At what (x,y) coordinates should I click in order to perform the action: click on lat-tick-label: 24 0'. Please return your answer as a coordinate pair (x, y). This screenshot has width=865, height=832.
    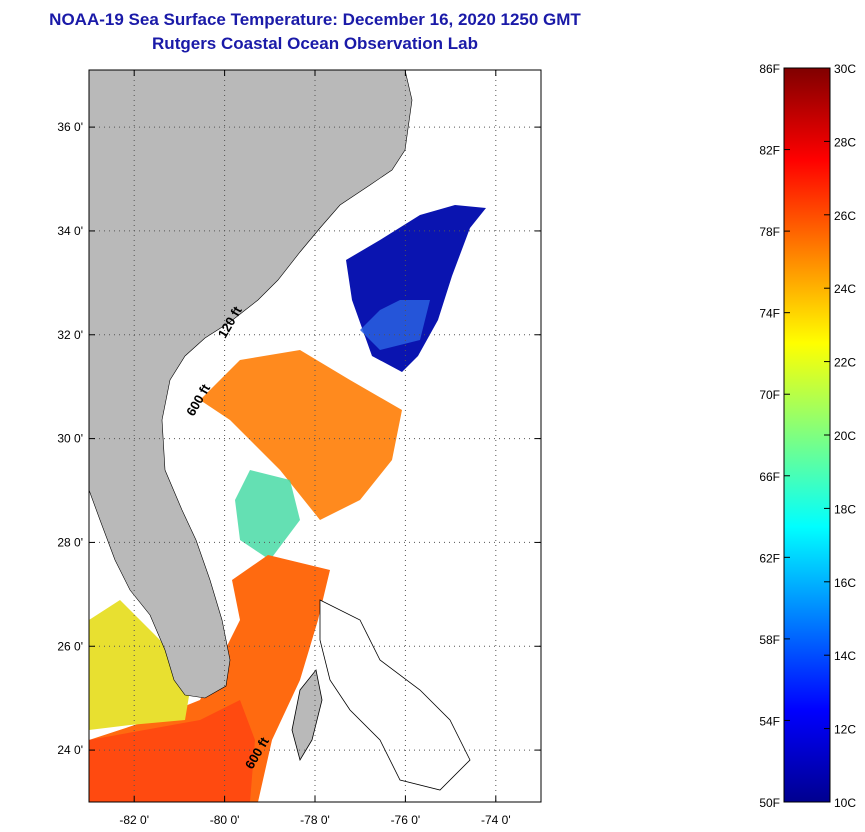
    Looking at the image, I should click on (70, 750).